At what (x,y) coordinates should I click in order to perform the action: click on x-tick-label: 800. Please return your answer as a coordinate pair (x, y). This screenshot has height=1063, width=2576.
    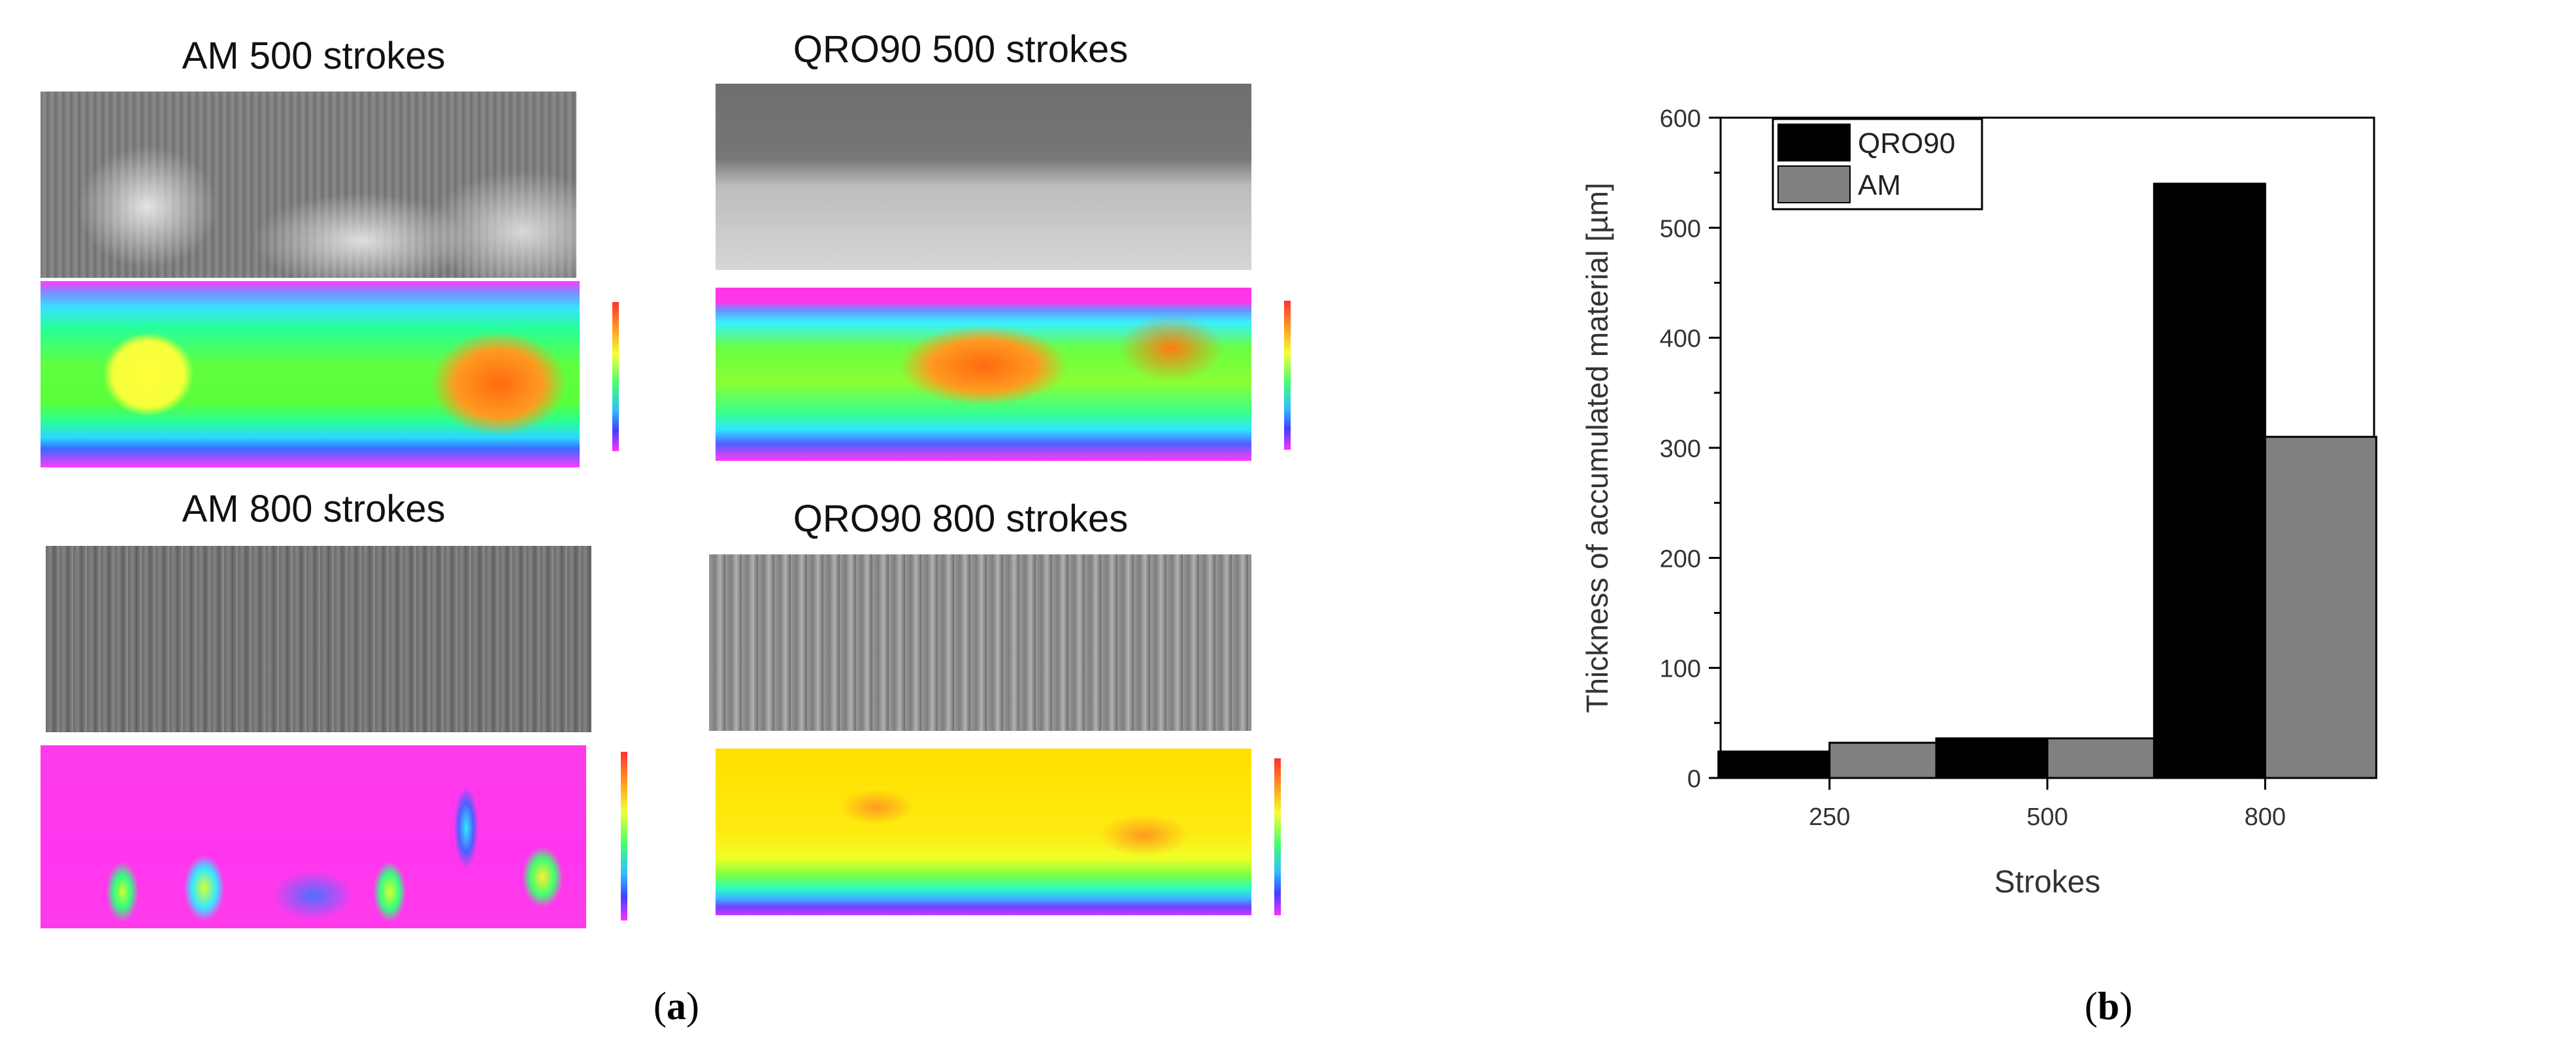
    Looking at the image, I should click on (2265, 817).